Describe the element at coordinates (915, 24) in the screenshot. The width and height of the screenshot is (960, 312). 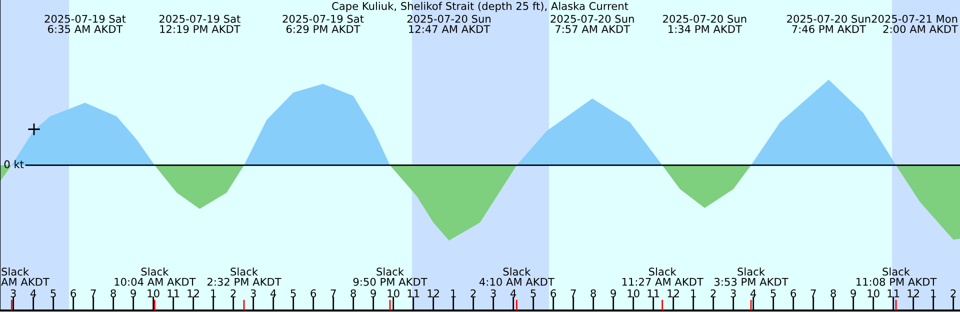
I see `text: 2025-07-21 Mon 2:00 AM AKDT` at that location.